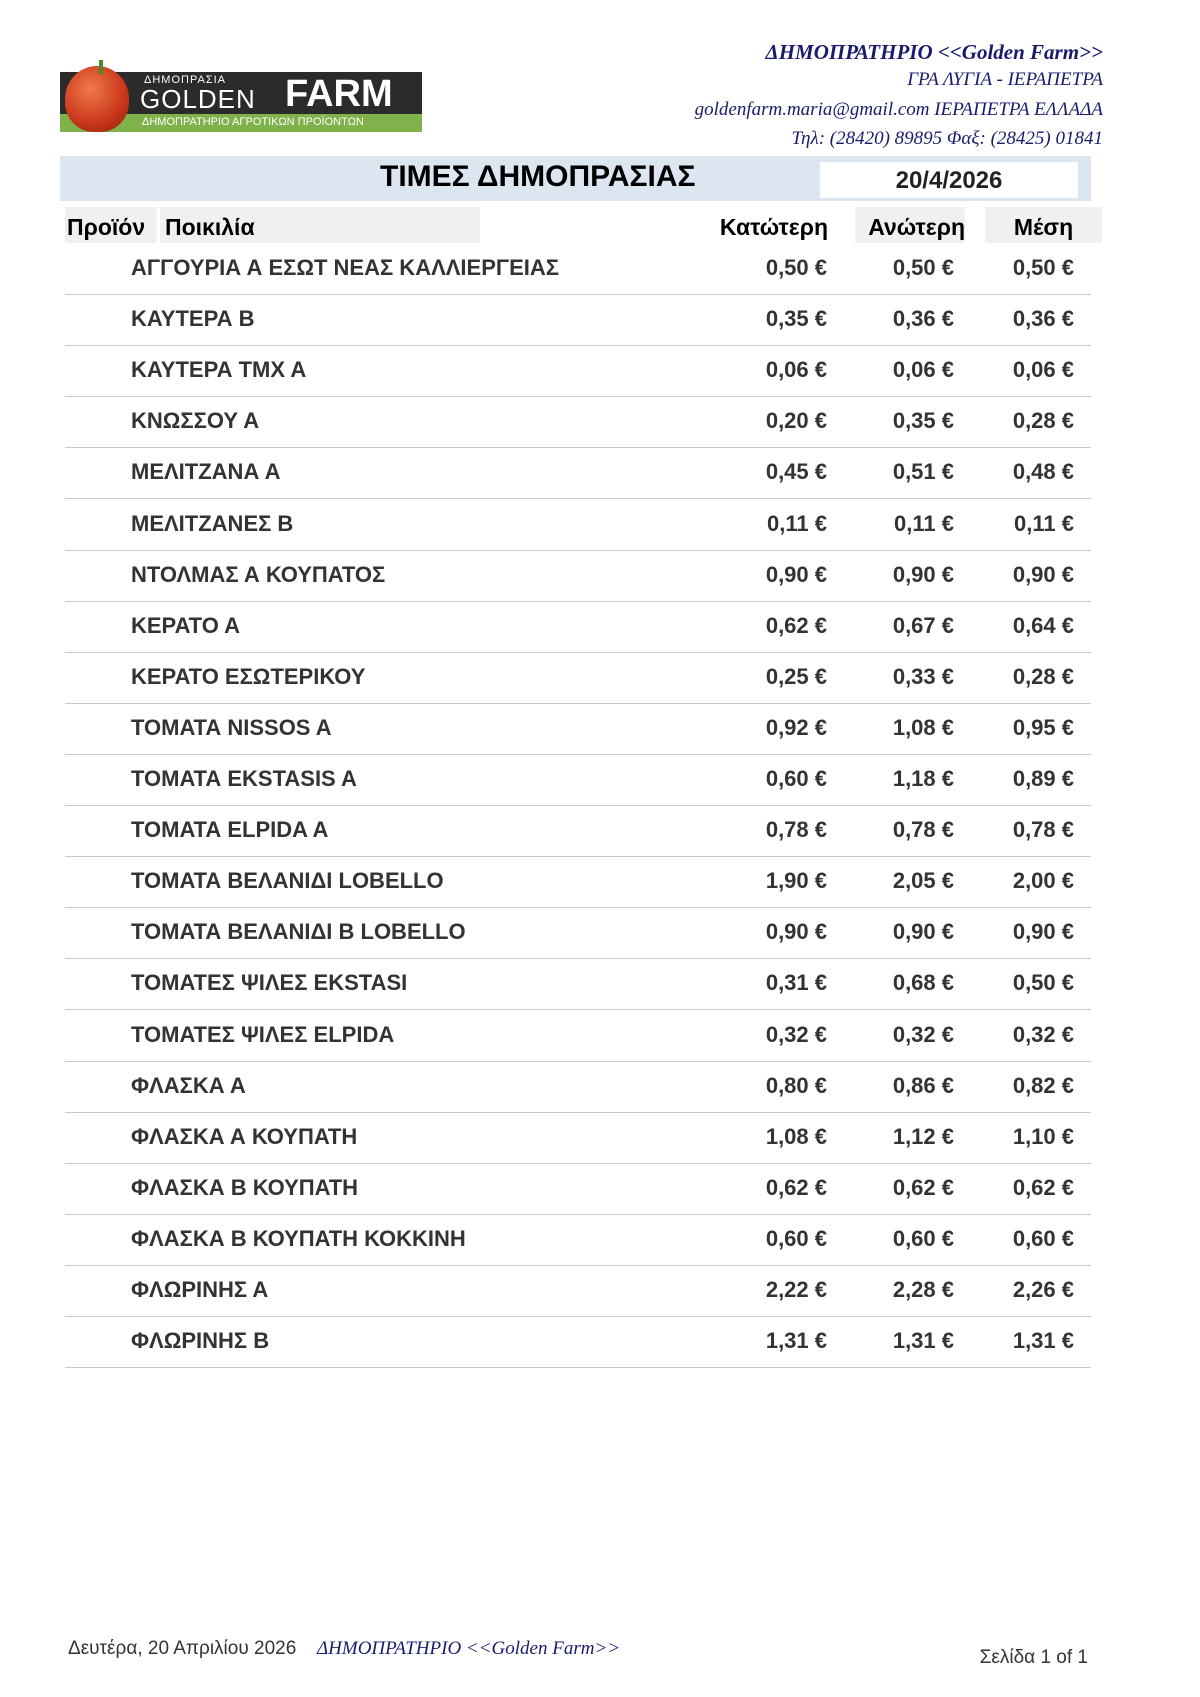  What do you see at coordinates (200, 1341) in the screenshot?
I see `product-name: ΦΛΩΡΙΝΗΣ Β` at bounding box center [200, 1341].